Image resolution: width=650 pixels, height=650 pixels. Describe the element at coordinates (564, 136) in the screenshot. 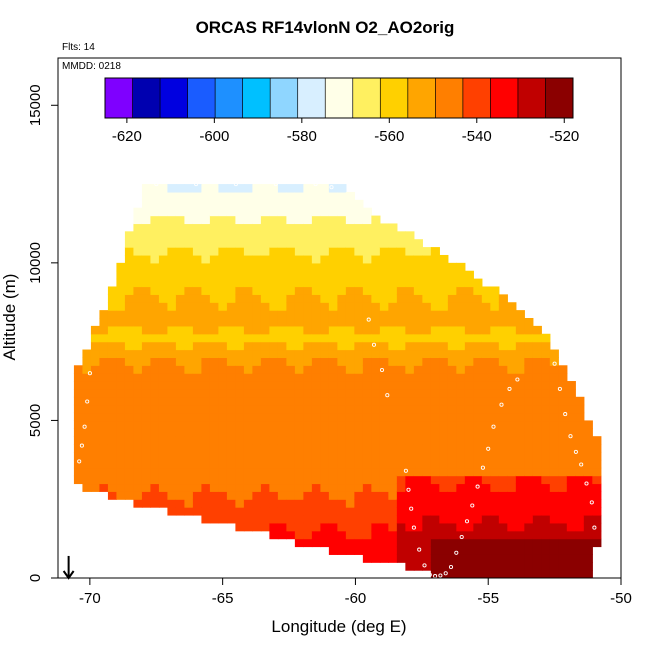

I see `colorbar-tick-label: -520` at that location.